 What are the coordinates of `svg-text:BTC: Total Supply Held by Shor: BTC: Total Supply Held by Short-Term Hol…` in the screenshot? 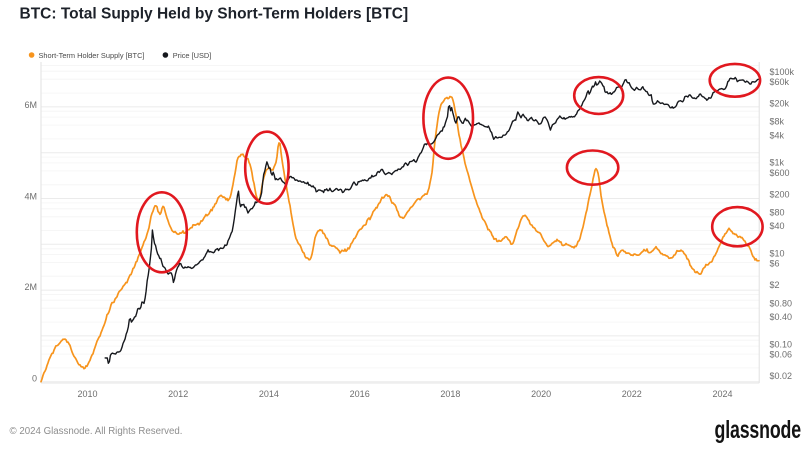 It's located at (214, 14).